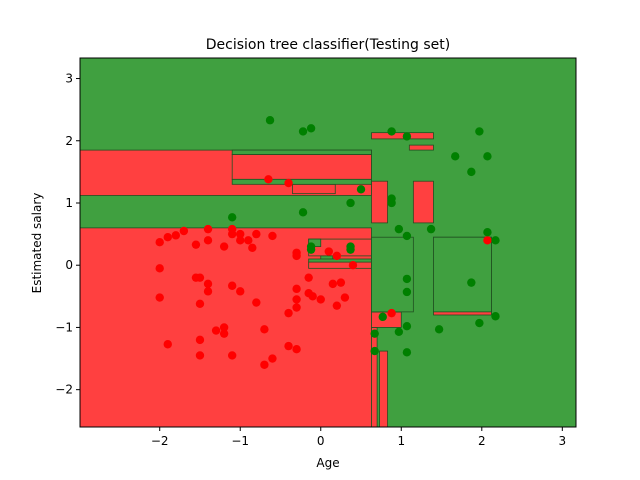 This screenshot has height=480, width=640. What do you see at coordinates (160, 441) in the screenshot?
I see `x-tick-label: −2` at bounding box center [160, 441].